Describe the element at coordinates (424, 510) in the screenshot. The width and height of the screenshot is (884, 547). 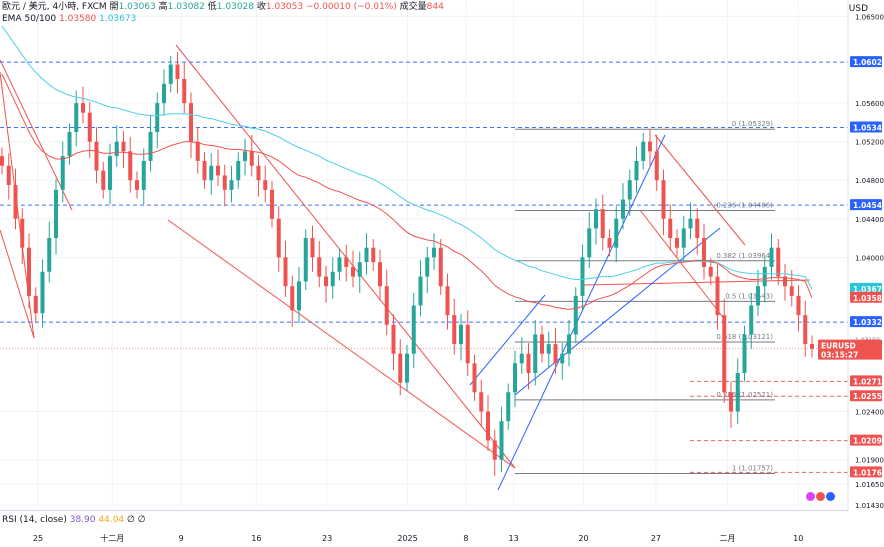
I see `pane-separator` at that location.